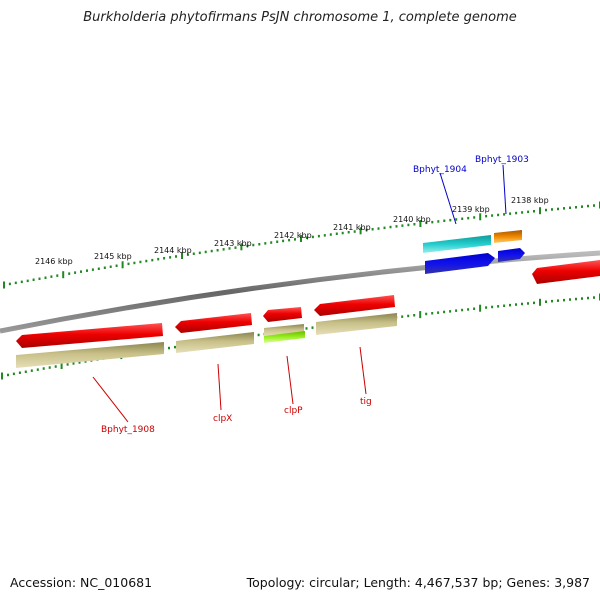 This screenshot has width=600, height=605. I want to click on gene-label-bphyt-1904: Bphyt_1904, so click(440, 170).